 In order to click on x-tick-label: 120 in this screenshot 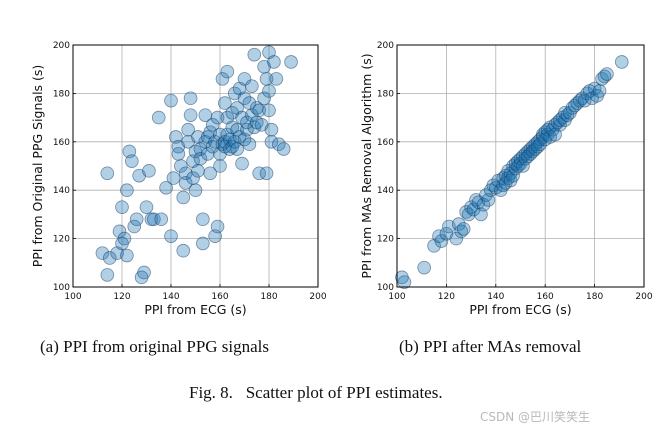, I will do `click(121, 297)`.